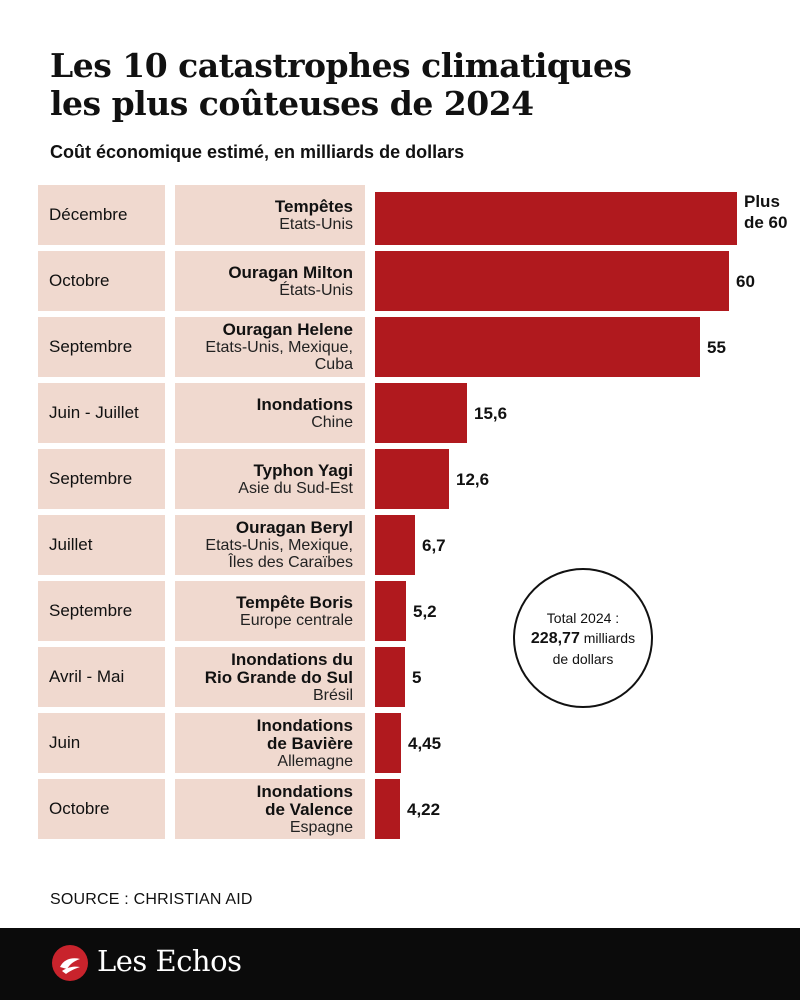 This screenshot has height=1000, width=800. Describe the element at coordinates (609, 637) in the screenshot. I see `total-unit1: milliards` at that location.